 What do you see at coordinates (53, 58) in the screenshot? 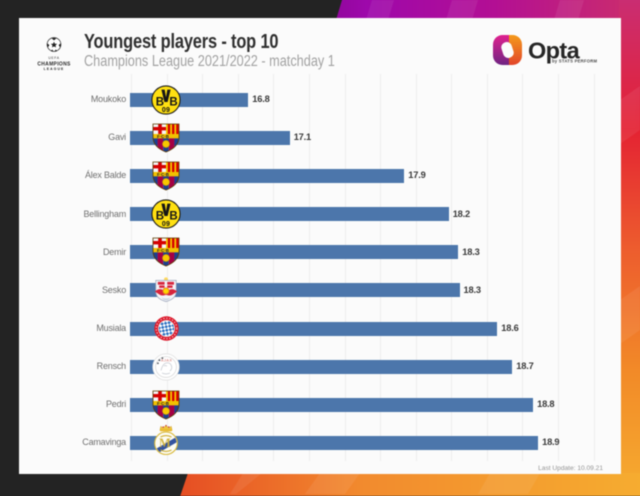
I see `svg-text: UEFA` at bounding box center [53, 58].